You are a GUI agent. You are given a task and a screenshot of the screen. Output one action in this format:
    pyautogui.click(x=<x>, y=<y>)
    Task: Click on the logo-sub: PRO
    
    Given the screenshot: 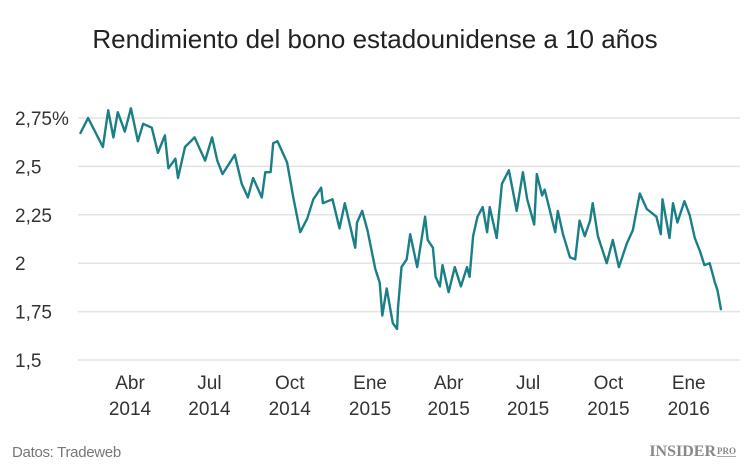 What is the action you would take?
    pyautogui.click(x=726, y=451)
    